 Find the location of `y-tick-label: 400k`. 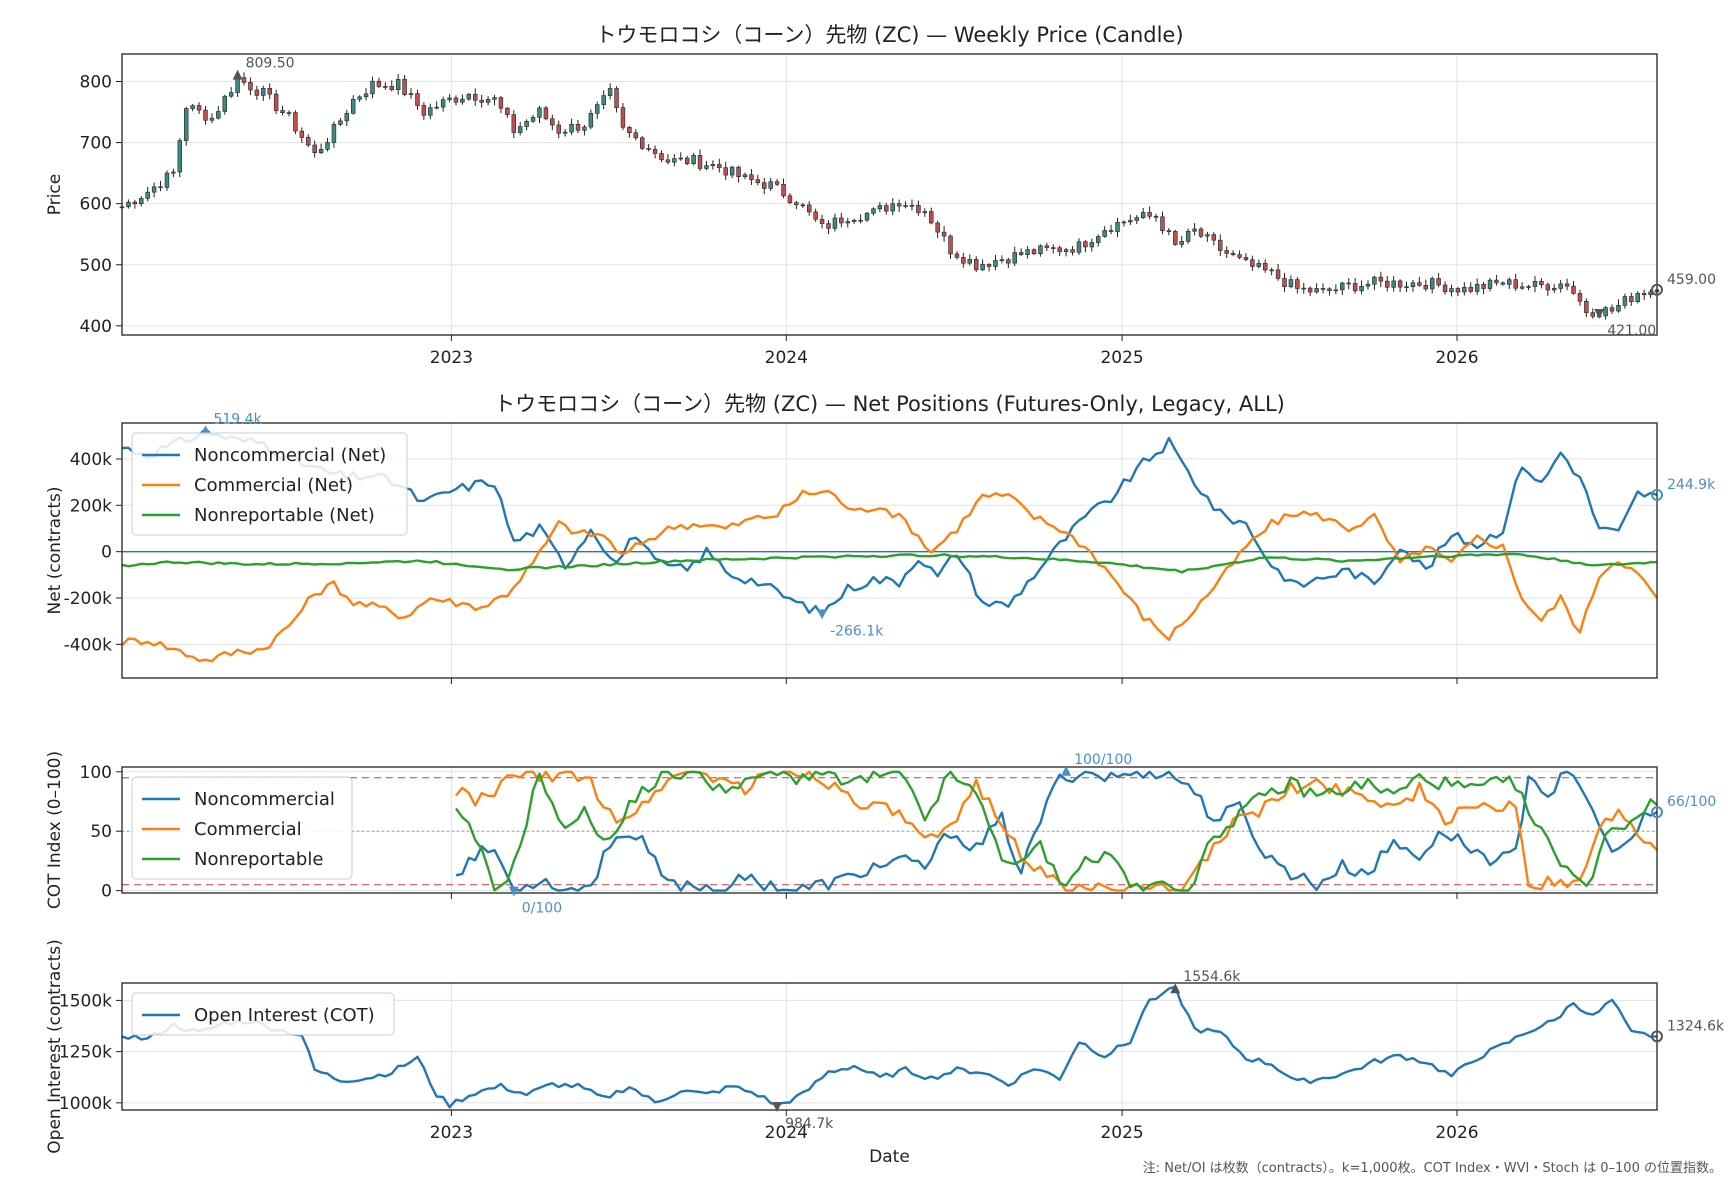

y-tick-label: 400k is located at coordinates (91, 460).